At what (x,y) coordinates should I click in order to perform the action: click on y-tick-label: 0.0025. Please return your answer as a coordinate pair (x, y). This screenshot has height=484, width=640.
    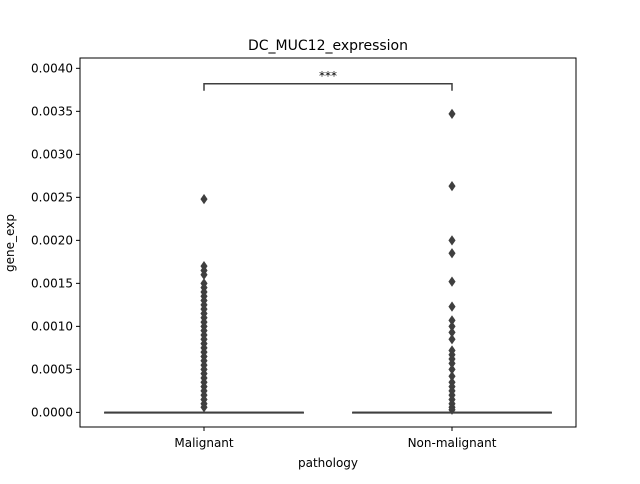
    Looking at the image, I should click on (52, 197).